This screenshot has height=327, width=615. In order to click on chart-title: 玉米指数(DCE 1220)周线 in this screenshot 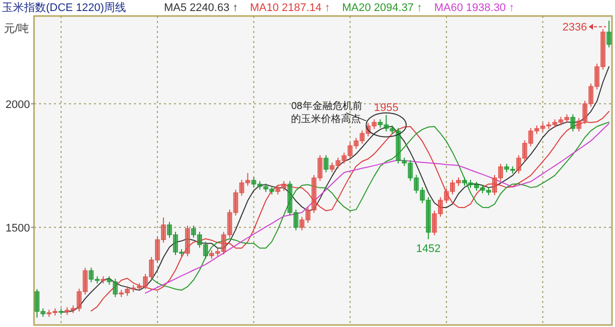, I will do `click(64, 7)`.